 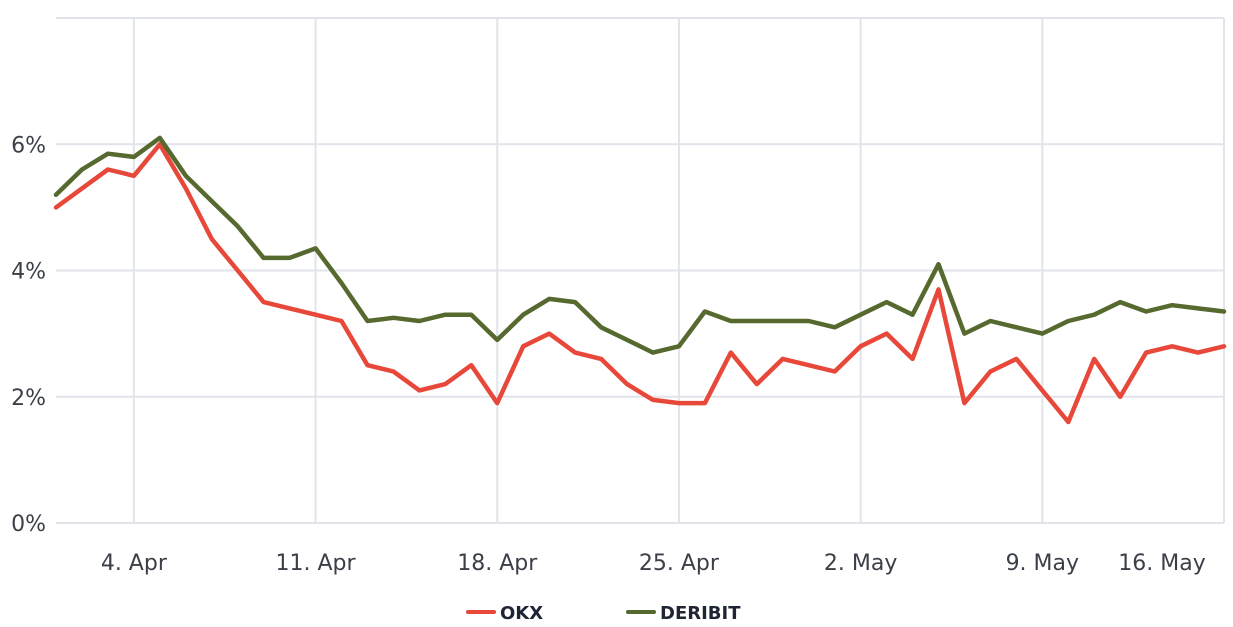 I want to click on legend-label: DERIBIT, so click(x=700, y=613).